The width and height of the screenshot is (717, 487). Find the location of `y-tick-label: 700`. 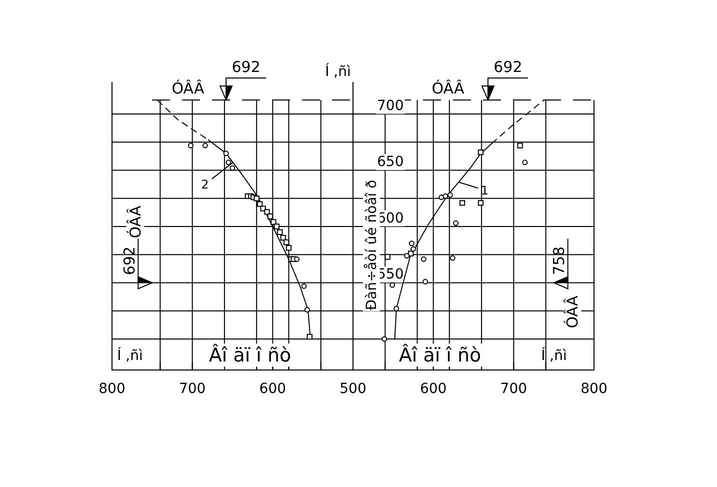

y-tick-label: 700 is located at coordinates (390, 106).